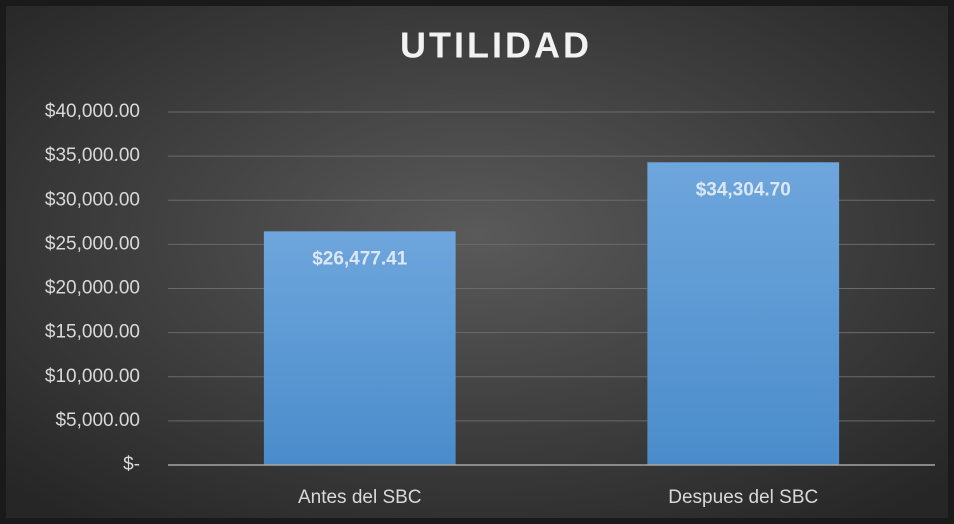 Image resolution: width=954 pixels, height=524 pixels. What do you see at coordinates (743, 189) in the screenshot?
I see `data-label: $34,304.70` at bounding box center [743, 189].